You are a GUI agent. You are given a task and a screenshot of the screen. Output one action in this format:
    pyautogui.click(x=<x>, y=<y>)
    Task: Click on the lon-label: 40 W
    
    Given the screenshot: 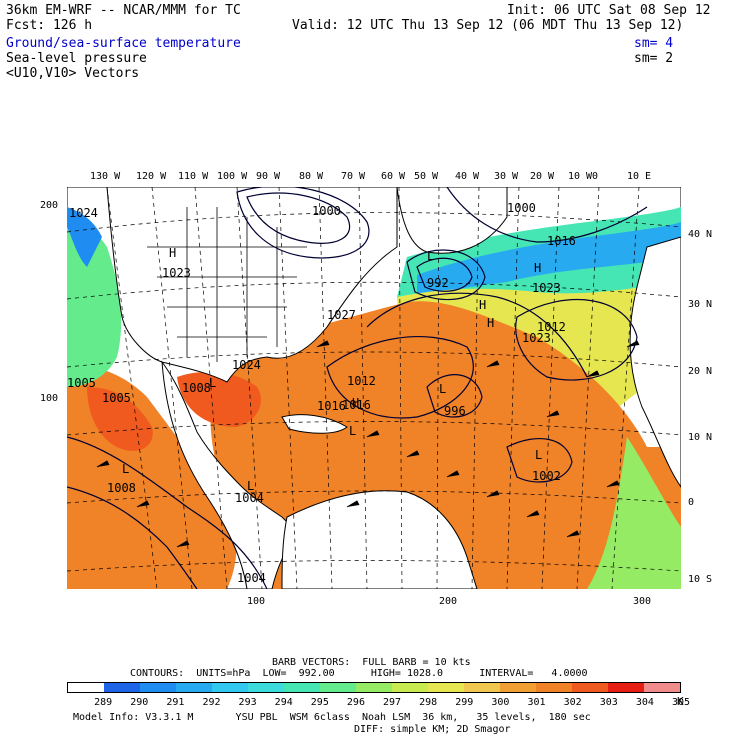 What is the action you would take?
    pyautogui.click(x=467, y=176)
    